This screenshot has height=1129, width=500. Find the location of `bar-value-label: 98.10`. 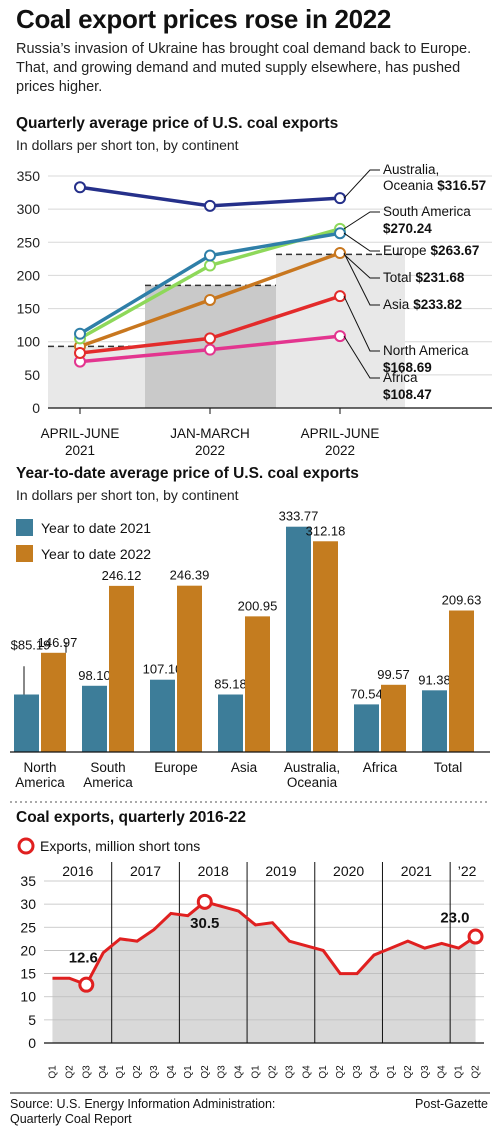

bar-value-label: 98.10 is located at coordinates (94, 675).